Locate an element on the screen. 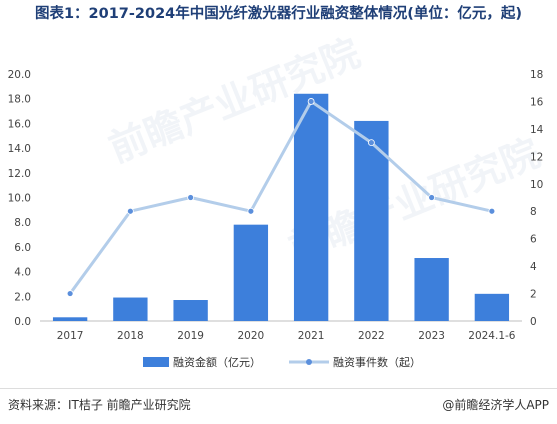 The height and width of the screenshot is (424, 557). x-tick-label: 2023 is located at coordinates (431, 336).